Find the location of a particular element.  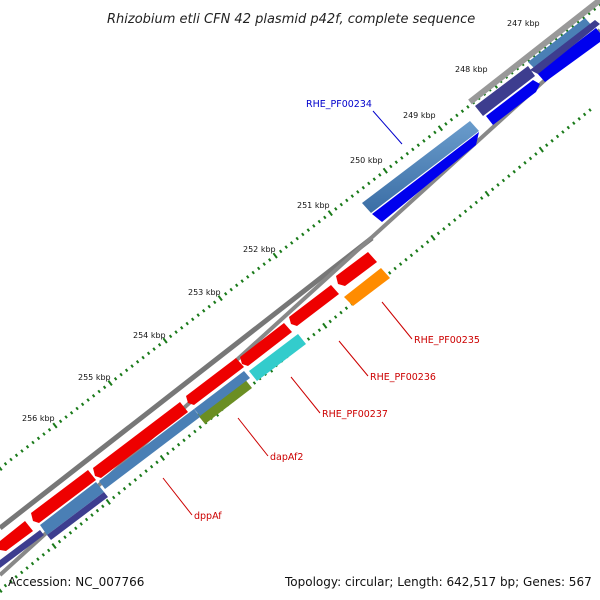

cds-cyan-RHE_PF00236 is located at coordinates (277, 357).